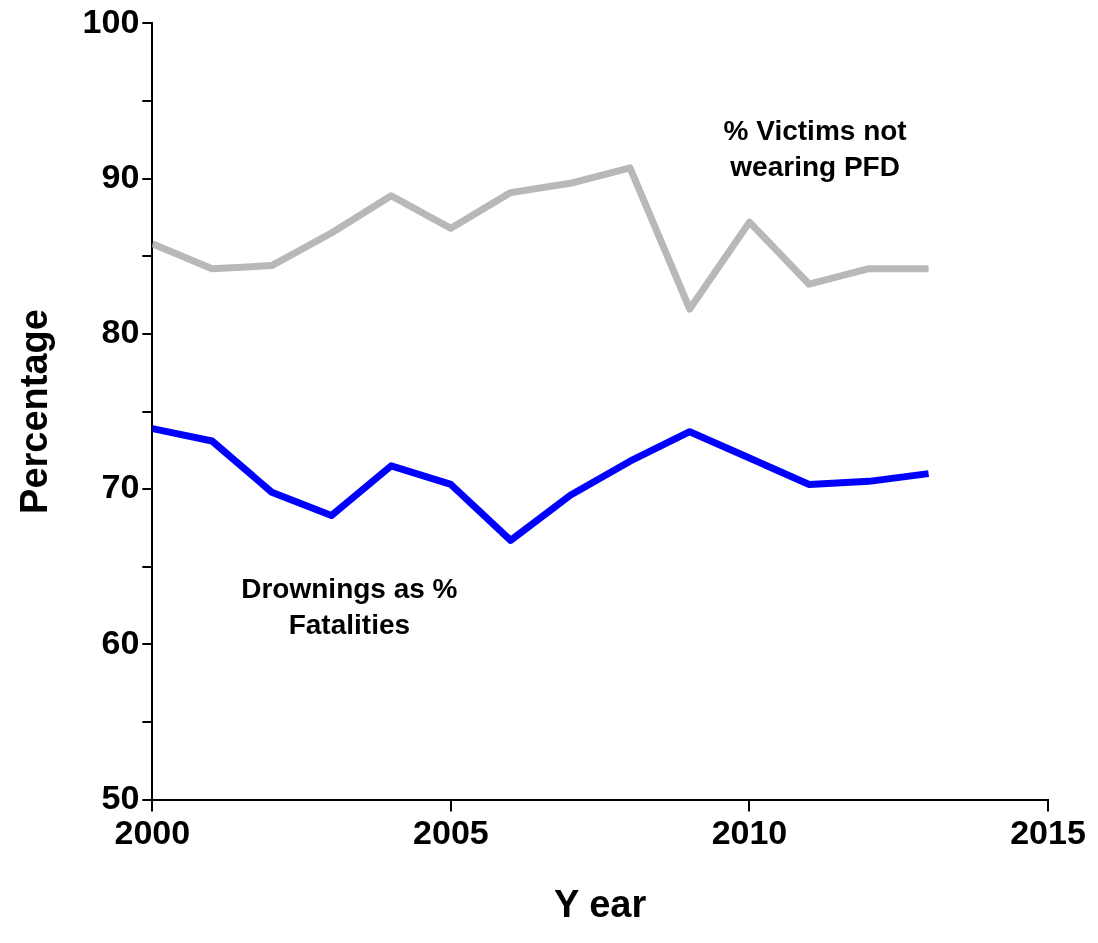 This screenshot has width=1098, height=943. I want to click on text: Drownings as % Fatalities, so click(349, 606).